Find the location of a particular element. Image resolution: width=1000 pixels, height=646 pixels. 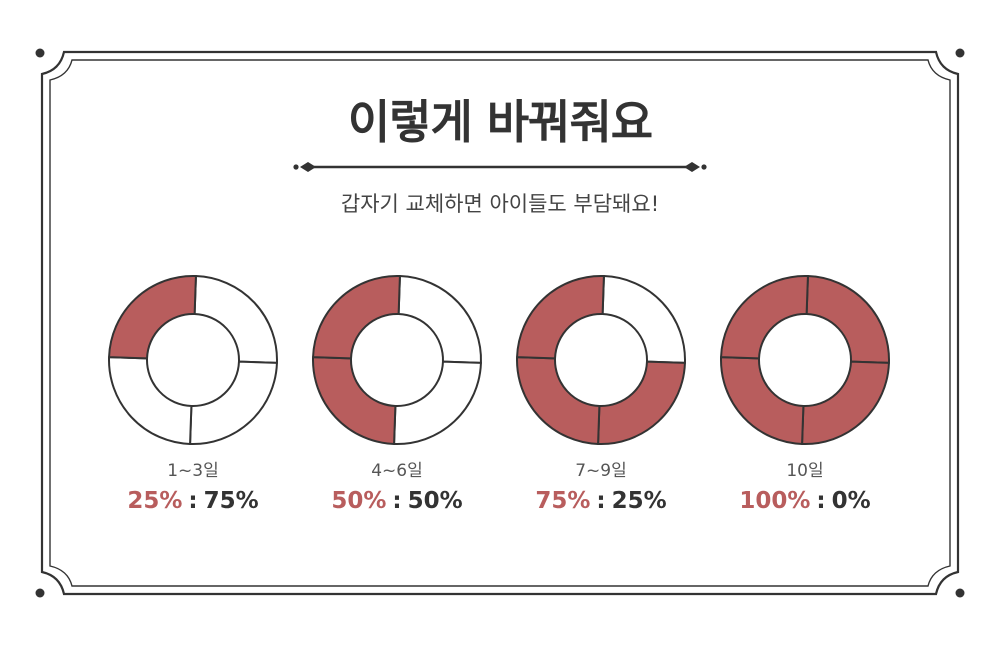

period-label: 4~6일 is located at coordinates (397, 471).